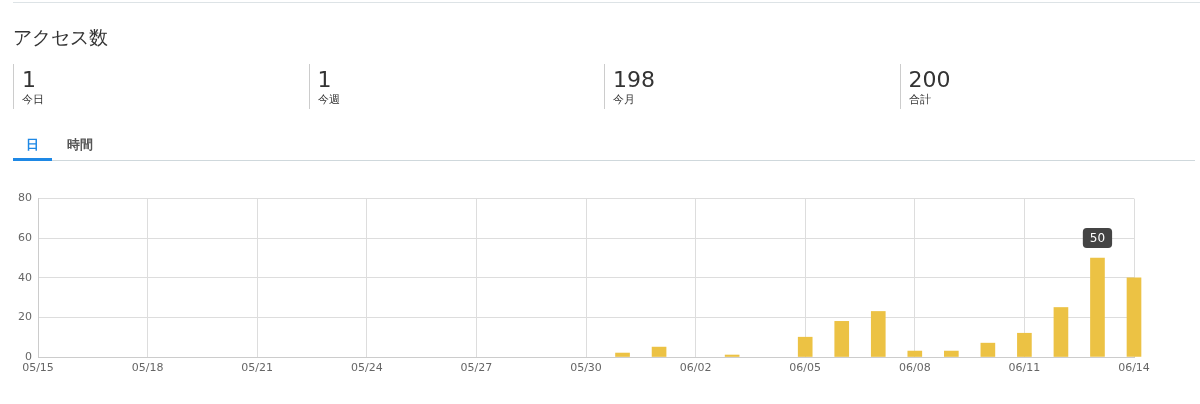 The image size is (1200, 404). Describe the element at coordinates (1134, 368) in the screenshot. I see `x-tick-label: 06/14` at that location.